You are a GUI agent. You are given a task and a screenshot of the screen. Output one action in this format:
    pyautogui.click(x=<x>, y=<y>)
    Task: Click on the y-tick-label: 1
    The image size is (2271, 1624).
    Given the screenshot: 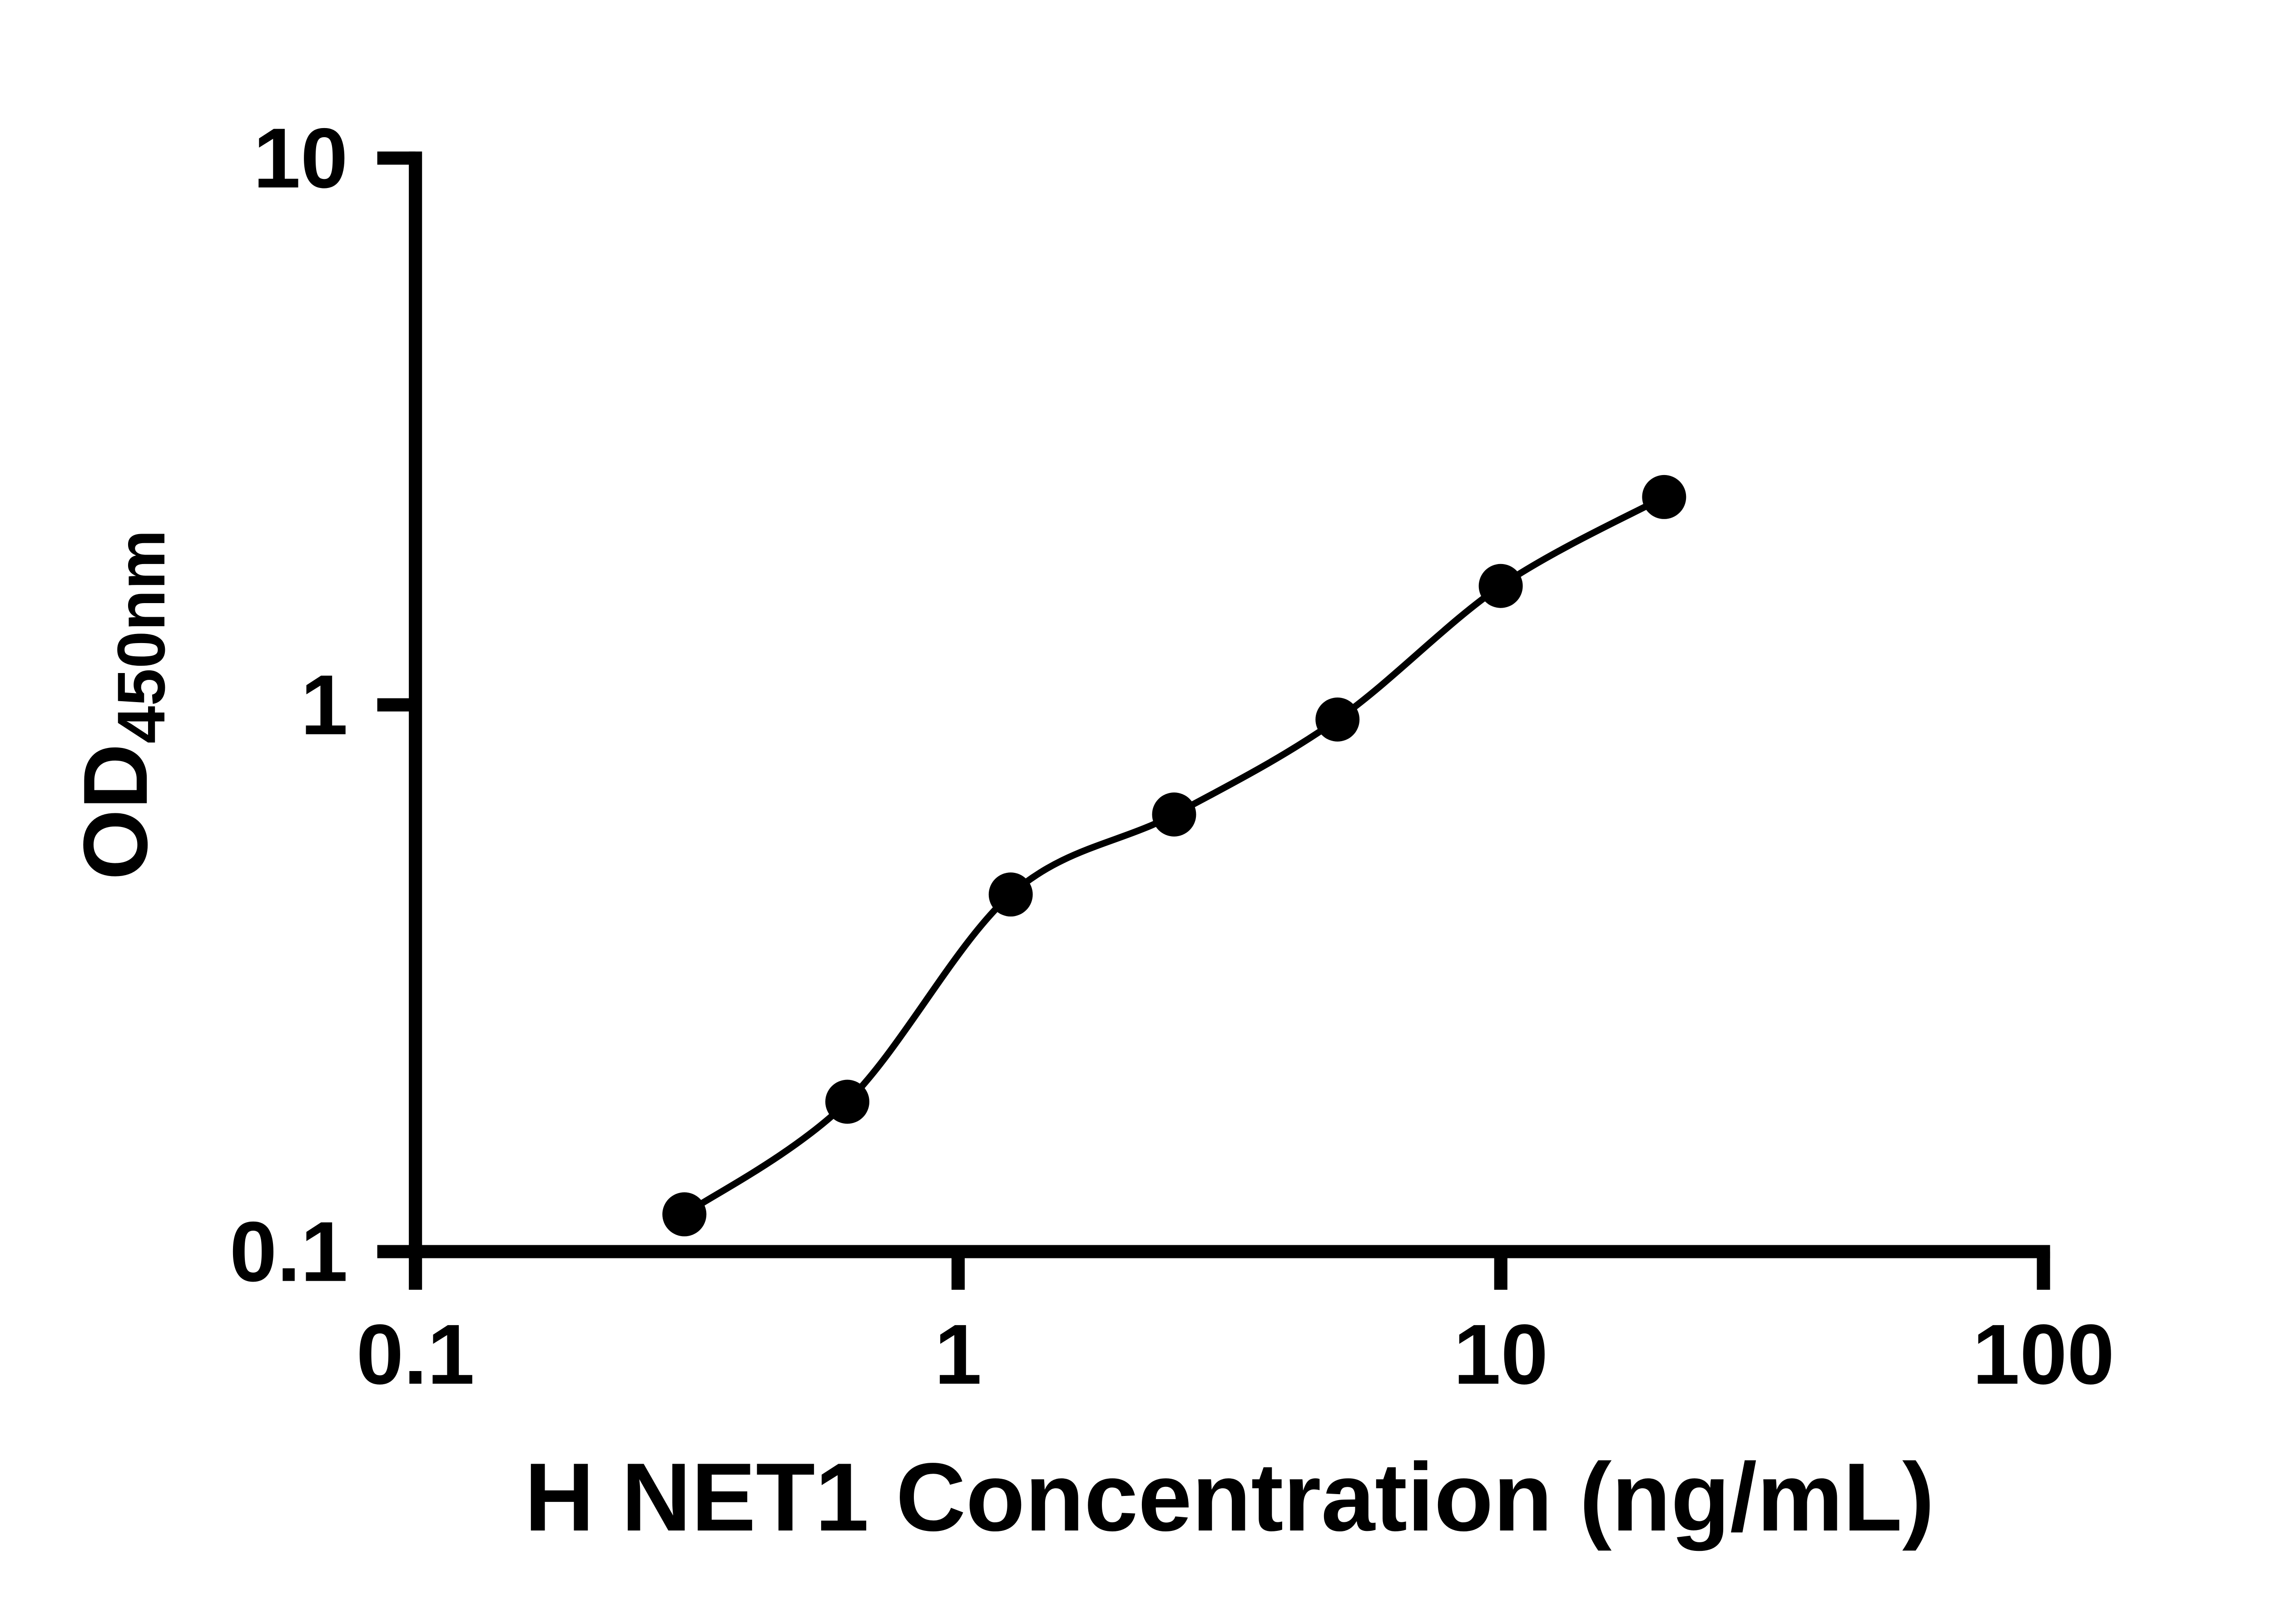 What is the action you would take?
    pyautogui.click(x=324, y=705)
    